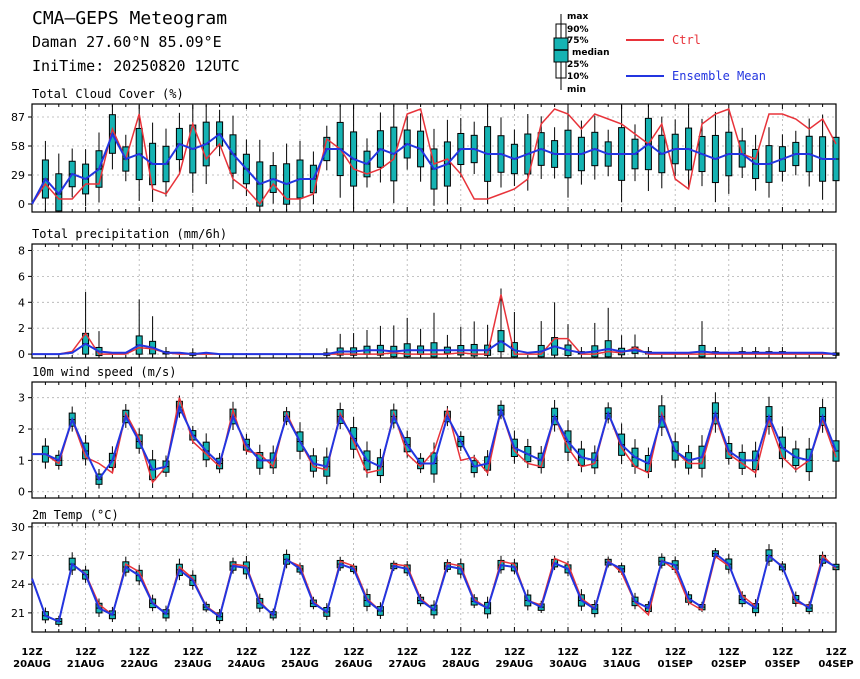 Image resolution: width=860 pixels, height=679 pixels. I want to click on y-tick-label: 6, so click(21, 276).